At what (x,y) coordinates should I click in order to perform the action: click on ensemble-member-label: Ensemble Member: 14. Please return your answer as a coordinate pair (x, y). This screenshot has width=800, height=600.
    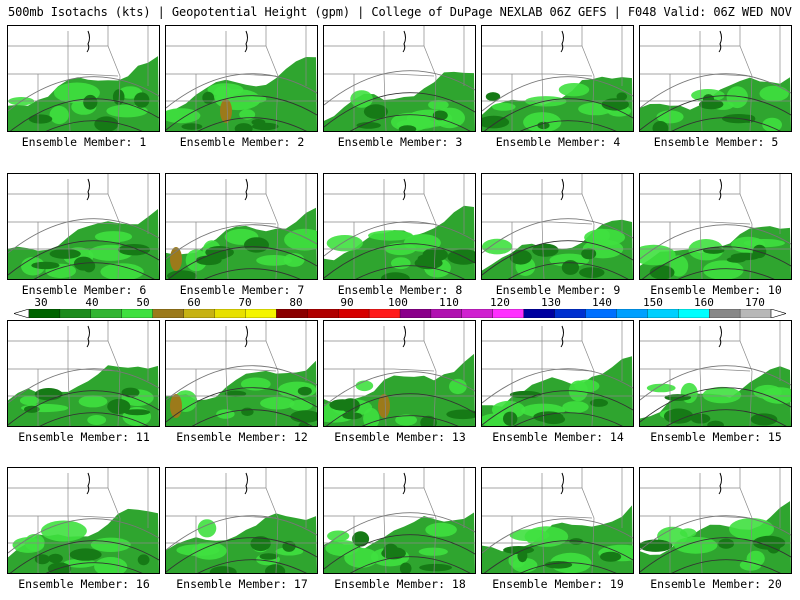
    Looking at the image, I should click on (558, 437).